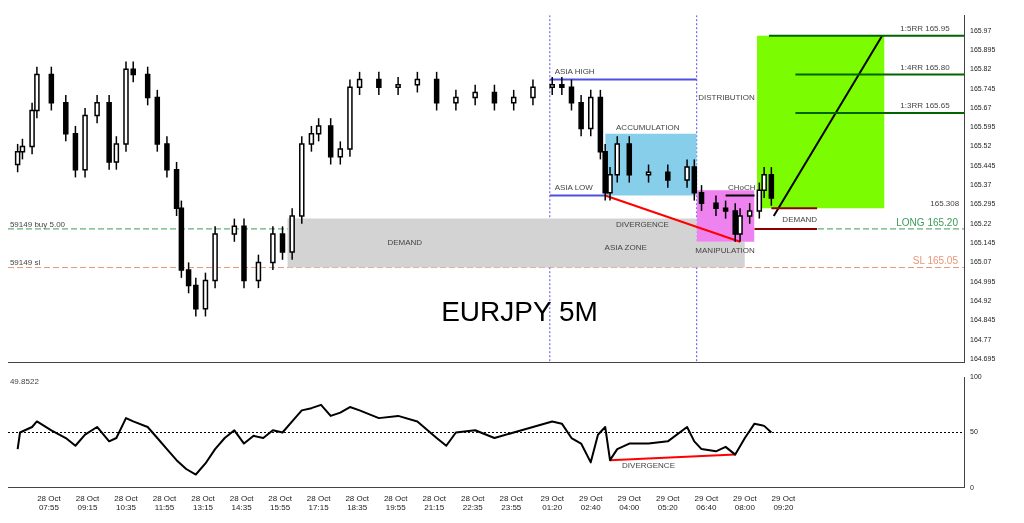 The height and width of the screenshot is (523, 1024). What do you see at coordinates (126, 503) in the screenshot?
I see `x-tick-label: 28 Oct 10:35` at bounding box center [126, 503].